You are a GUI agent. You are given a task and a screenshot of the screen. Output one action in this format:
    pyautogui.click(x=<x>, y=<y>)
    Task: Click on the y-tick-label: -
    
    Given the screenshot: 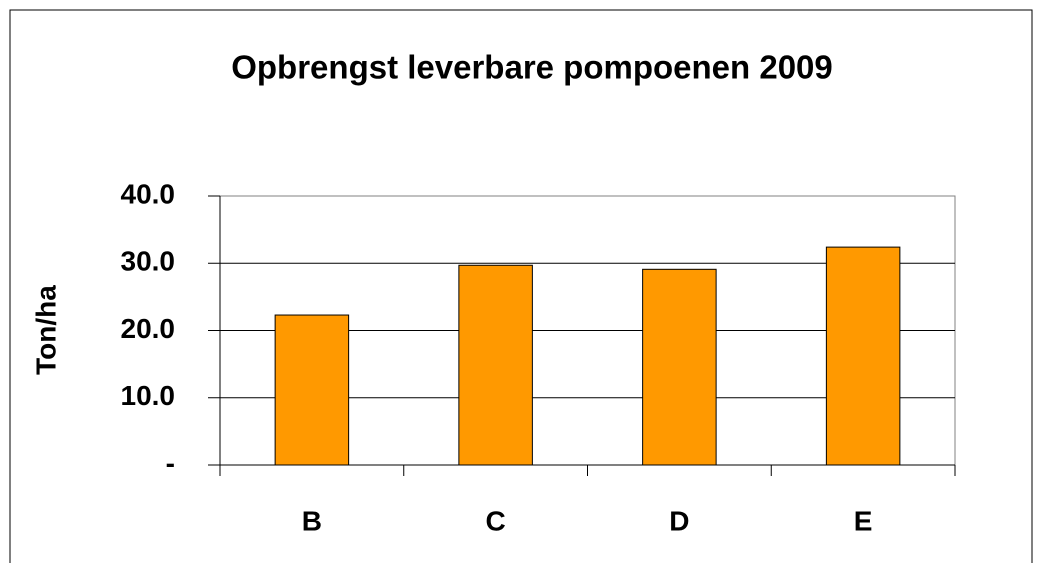 What is the action you would take?
    pyautogui.click(x=170, y=462)
    